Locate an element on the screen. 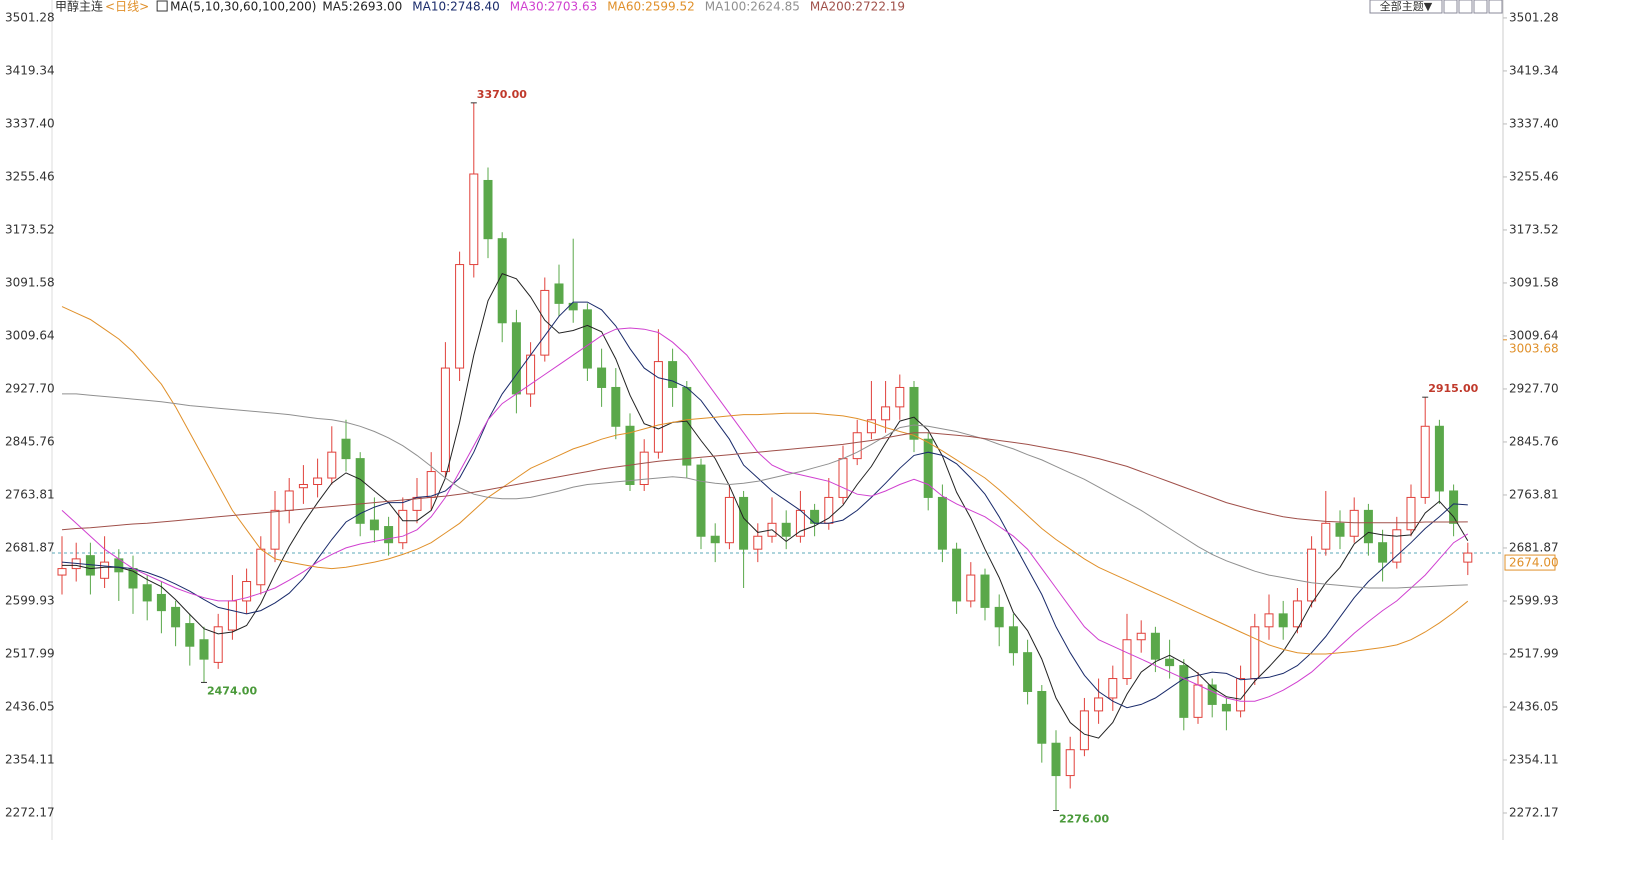  price-marker-label: 3003.68 is located at coordinates (1534, 348).